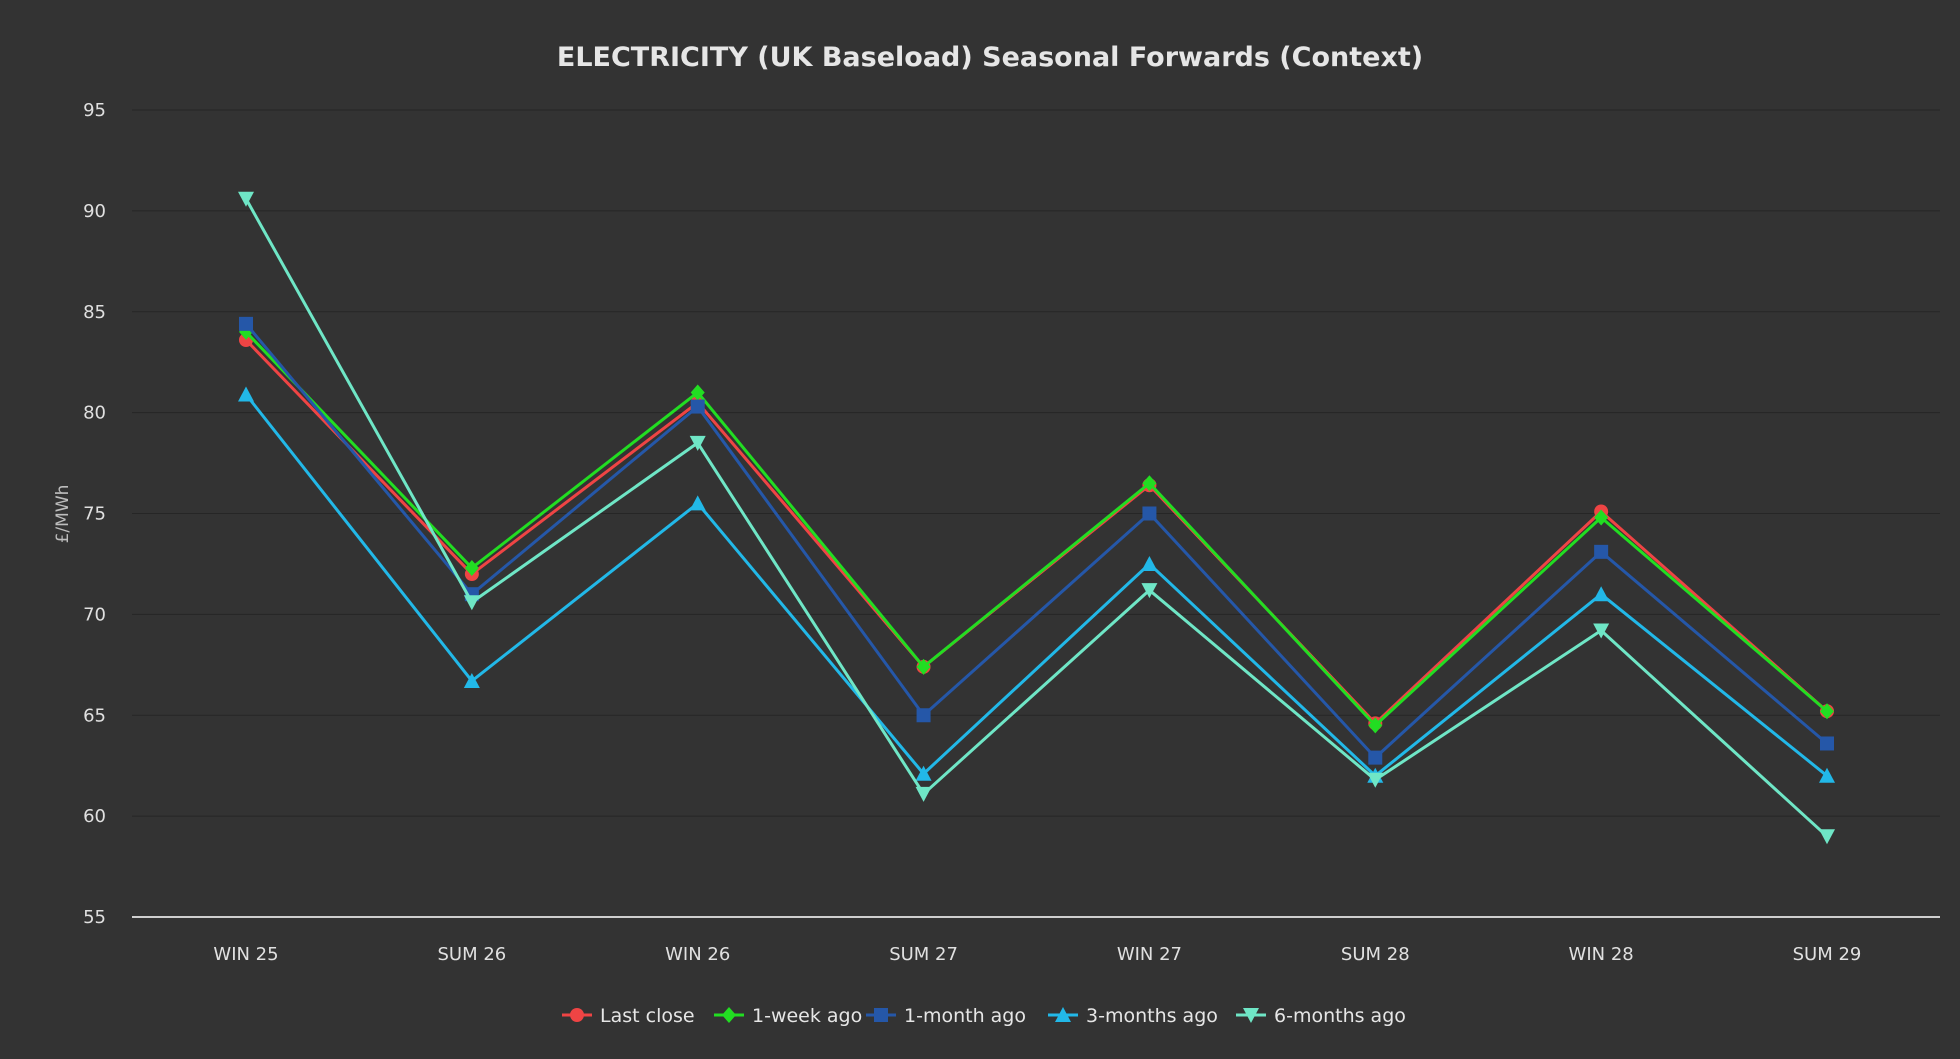 The width and height of the screenshot is (1960, 1059). I want to click on legend-item: 3-months ago, so click(1133, 1016).